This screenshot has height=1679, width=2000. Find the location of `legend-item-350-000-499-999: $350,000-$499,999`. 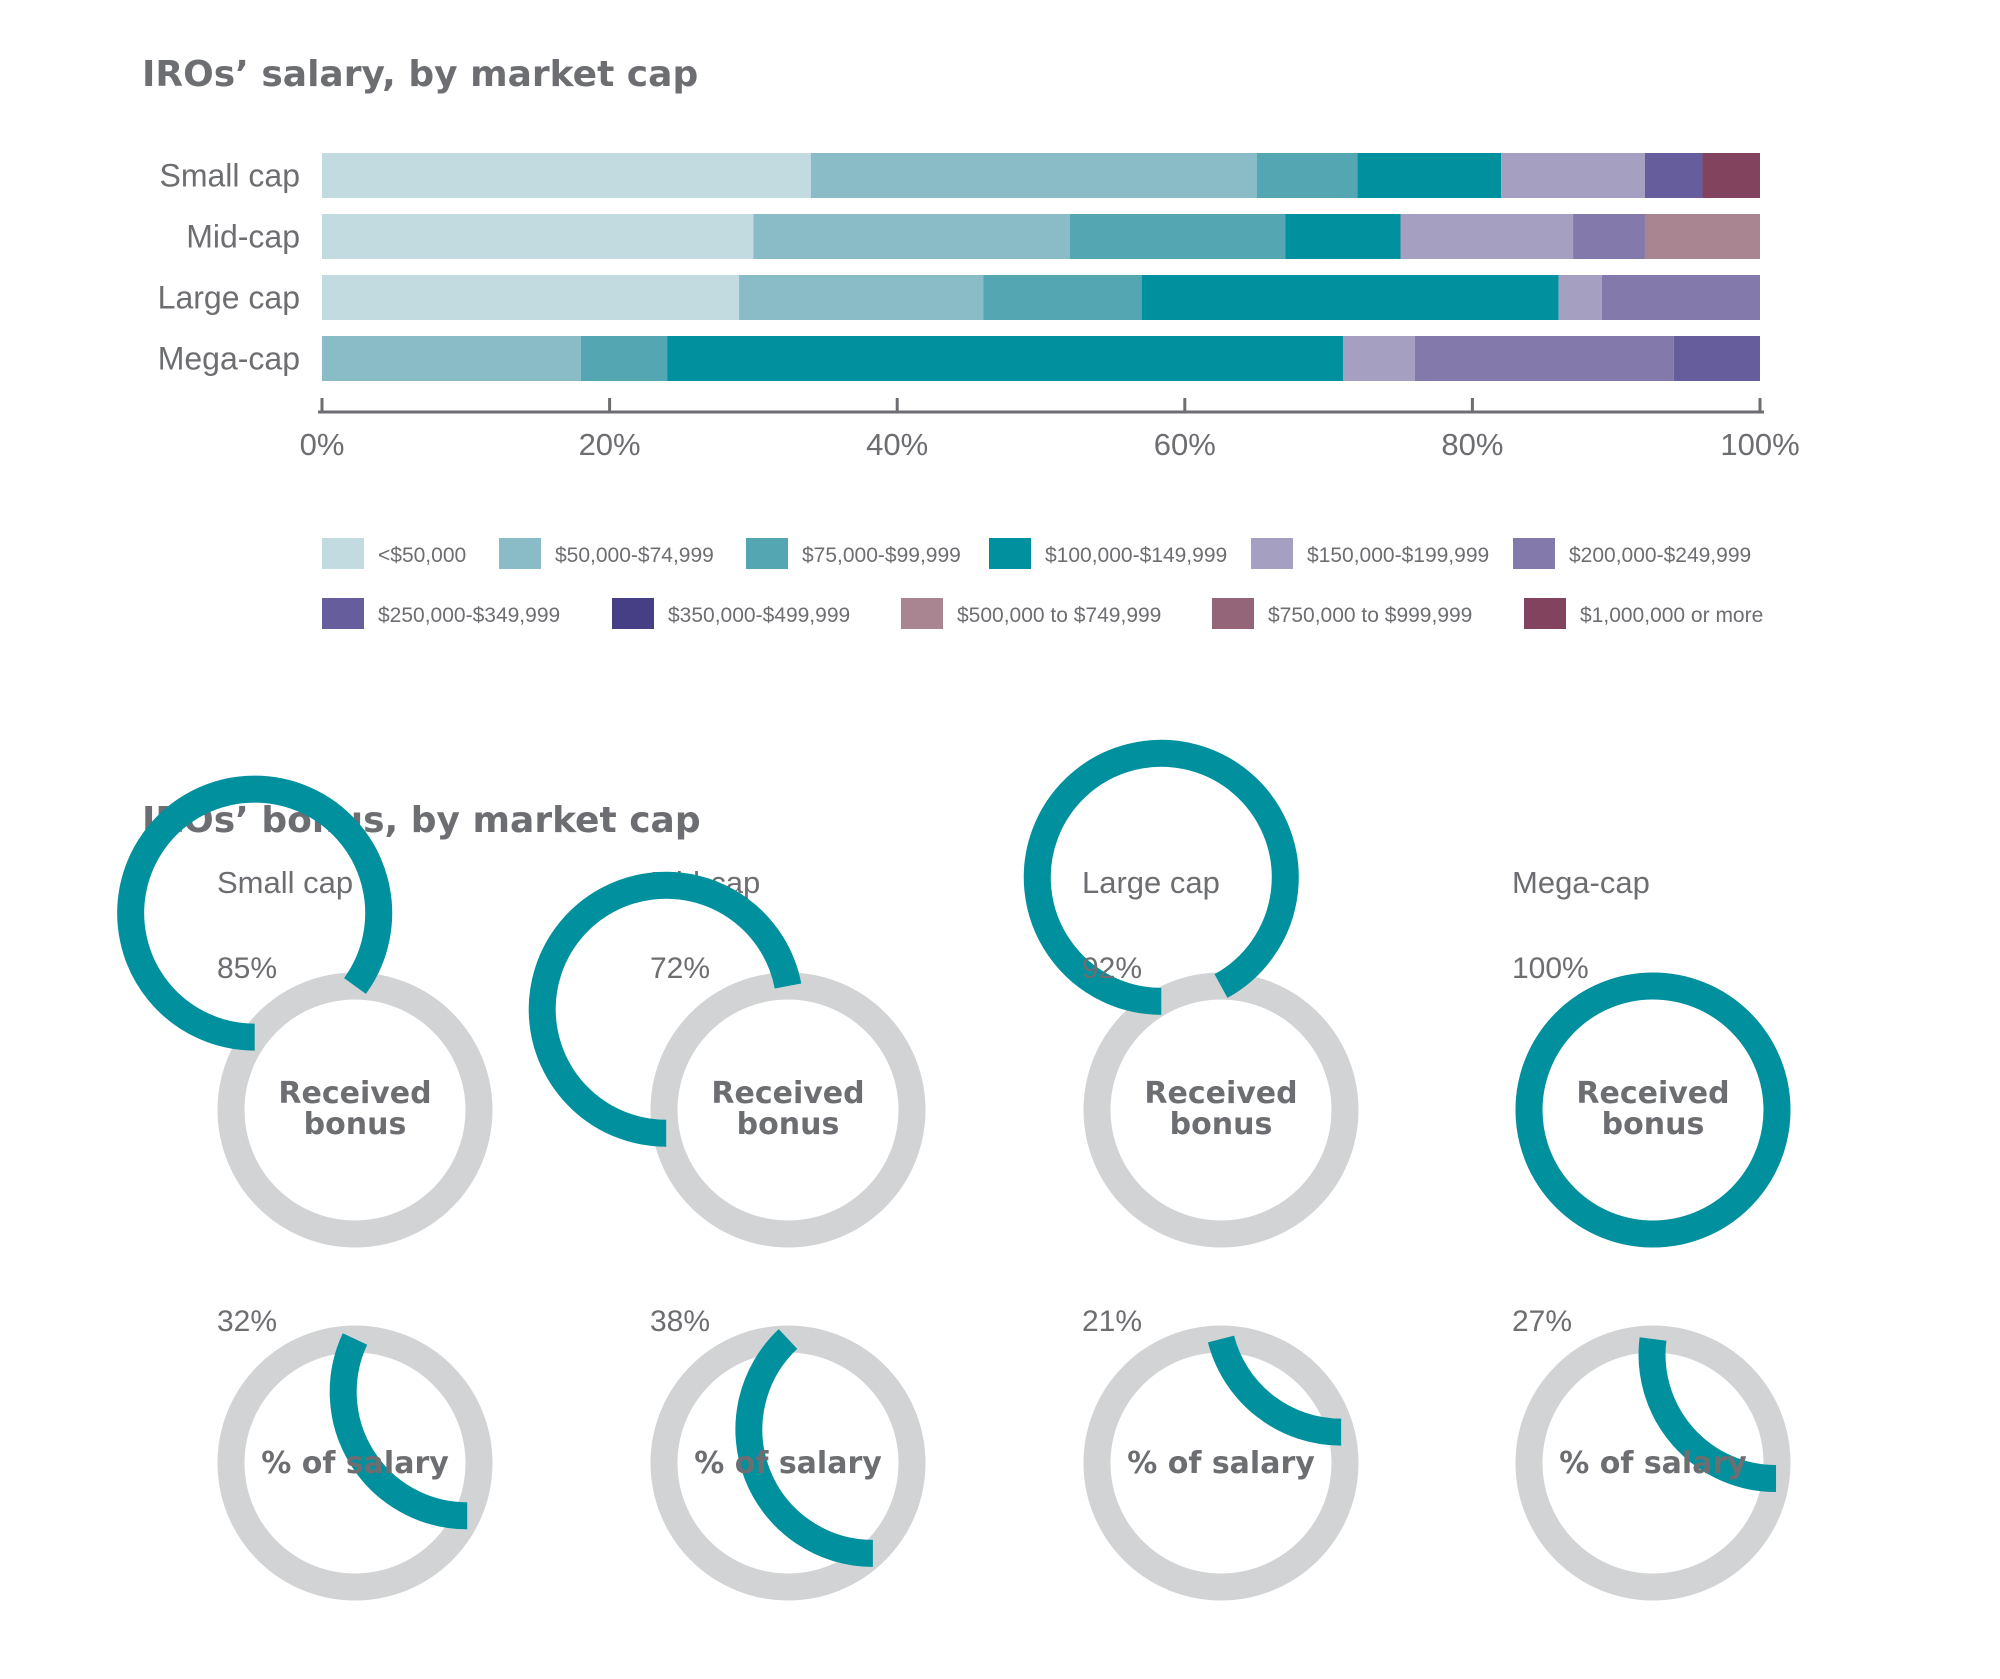

legend-item-350-000-499-999: $350,000-$499,999 is located at coordinates (731, 613).